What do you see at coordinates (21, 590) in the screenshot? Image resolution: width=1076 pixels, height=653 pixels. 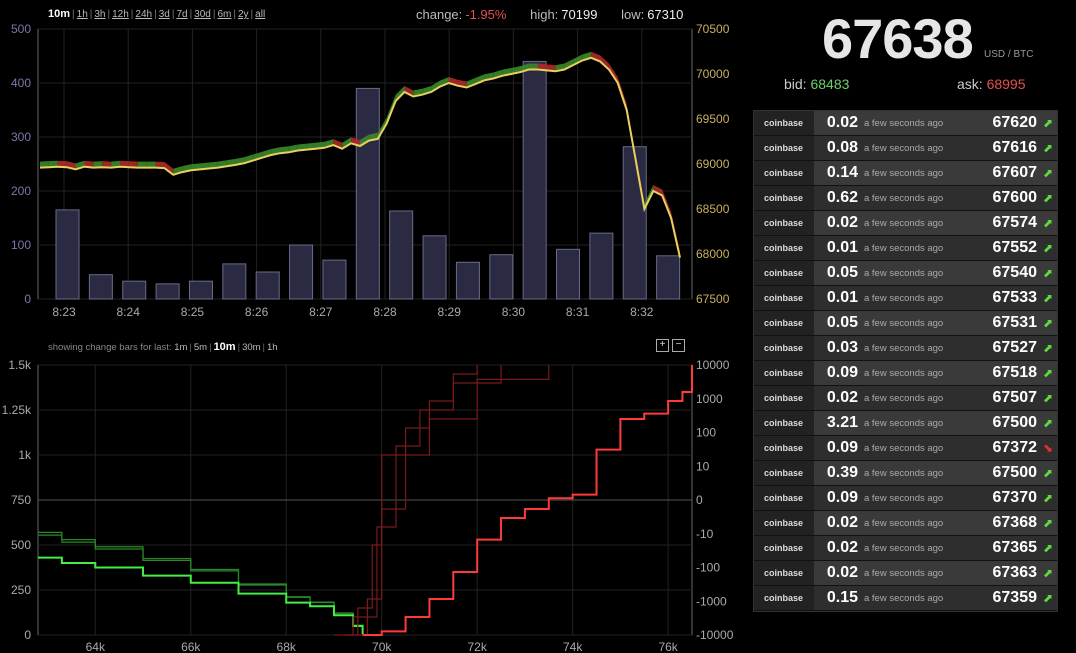 I see `left-axis-label: 250` at bounding box center [21, 590].